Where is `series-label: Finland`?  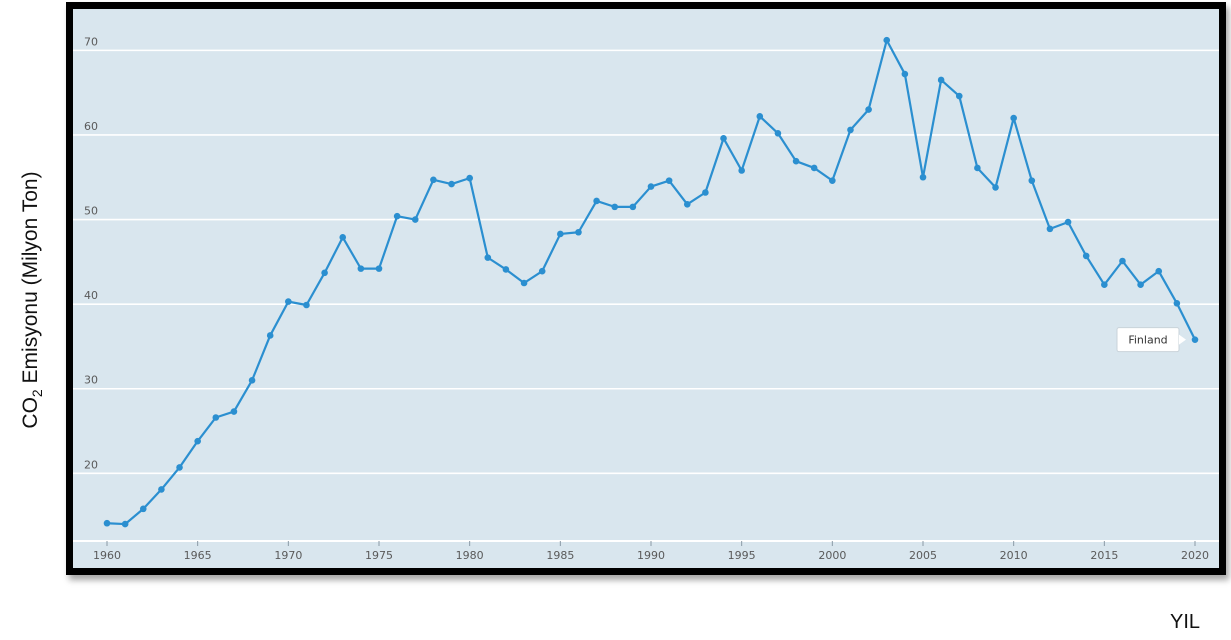
series-label: Finland is located at coordinates (1147, 340).